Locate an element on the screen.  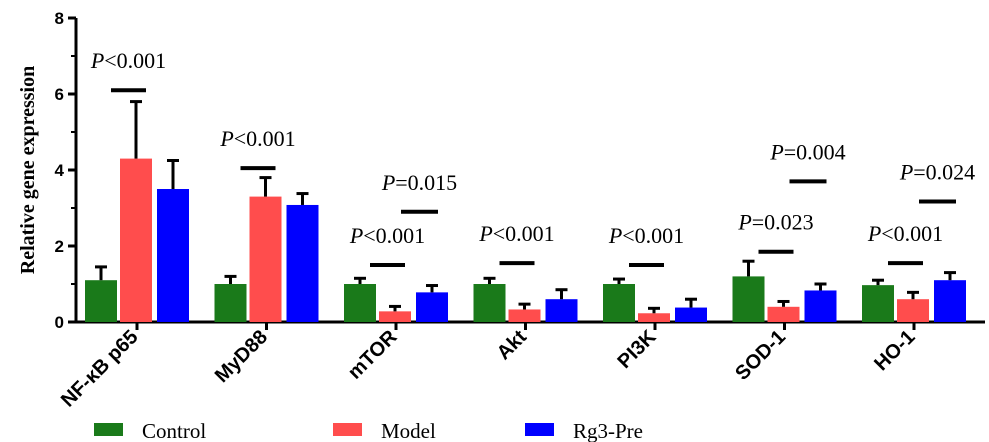
legend-label-control: Control is located at coordinates (174, 430).